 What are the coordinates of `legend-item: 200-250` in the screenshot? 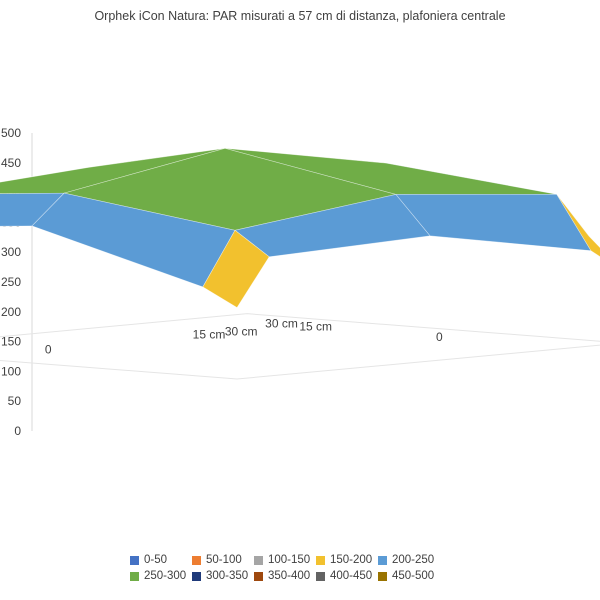 It's located at (409, 560).